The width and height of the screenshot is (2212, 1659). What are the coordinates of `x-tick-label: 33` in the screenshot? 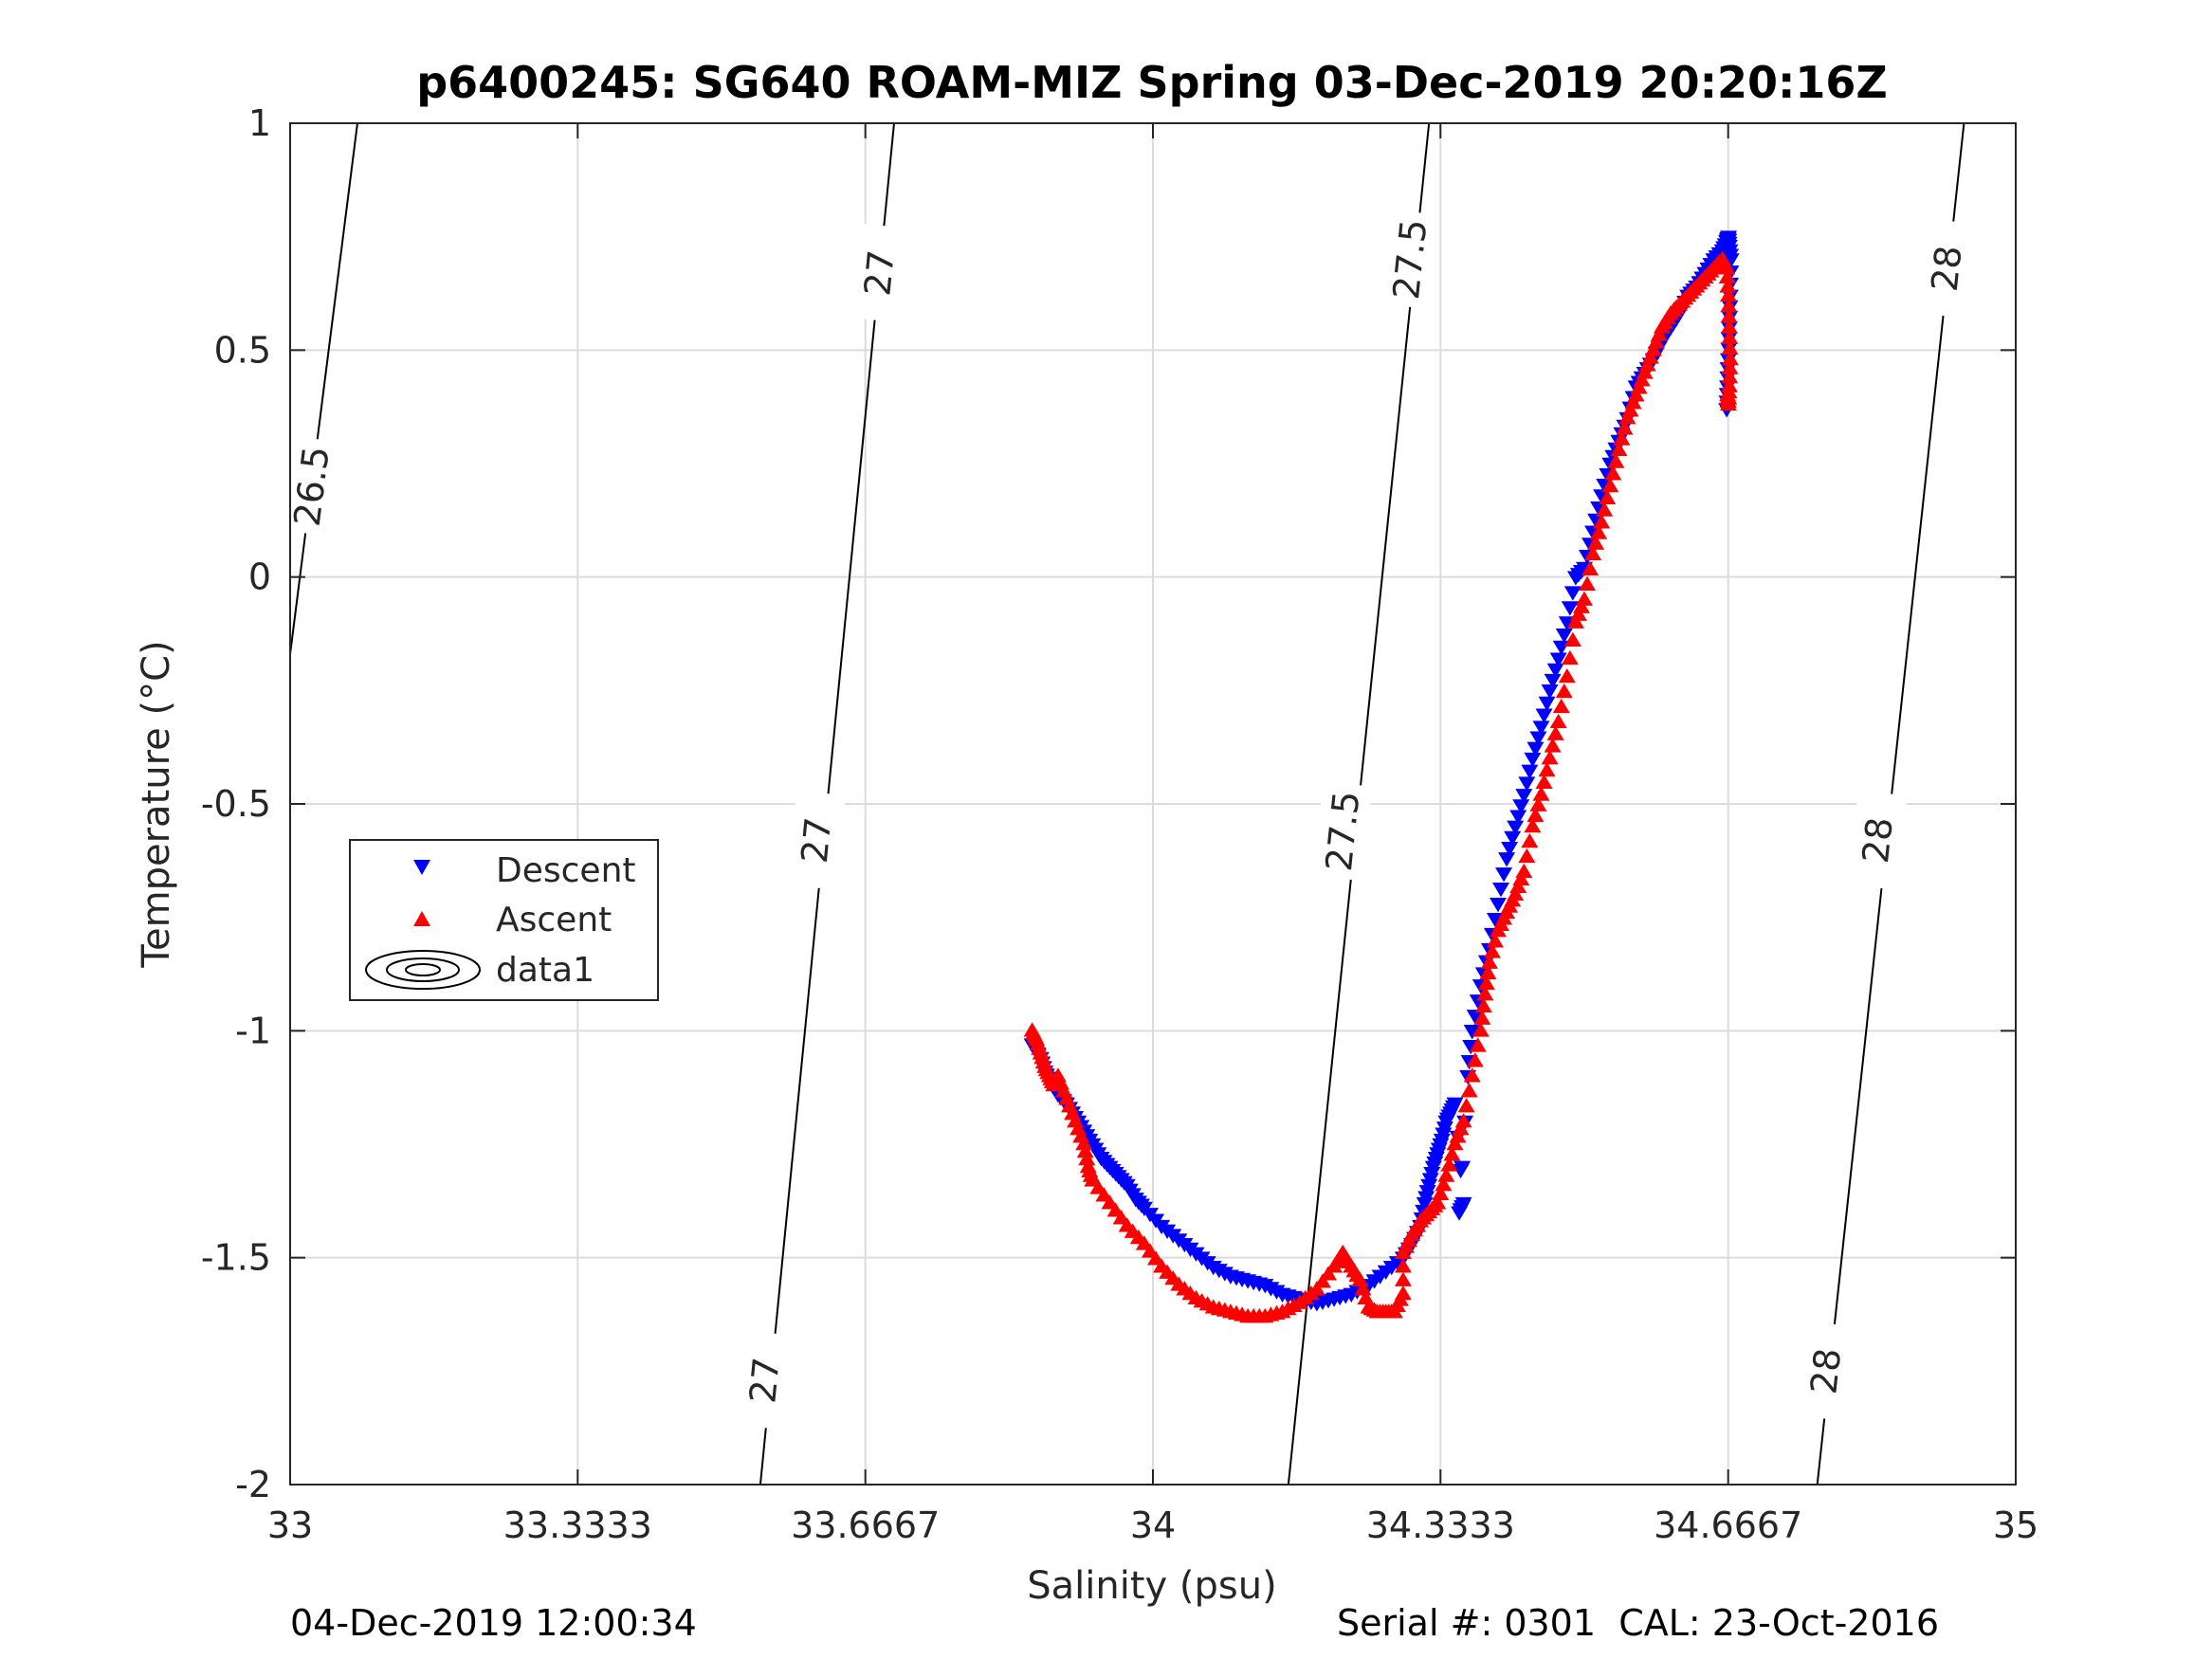 It's located at (290, 1525).